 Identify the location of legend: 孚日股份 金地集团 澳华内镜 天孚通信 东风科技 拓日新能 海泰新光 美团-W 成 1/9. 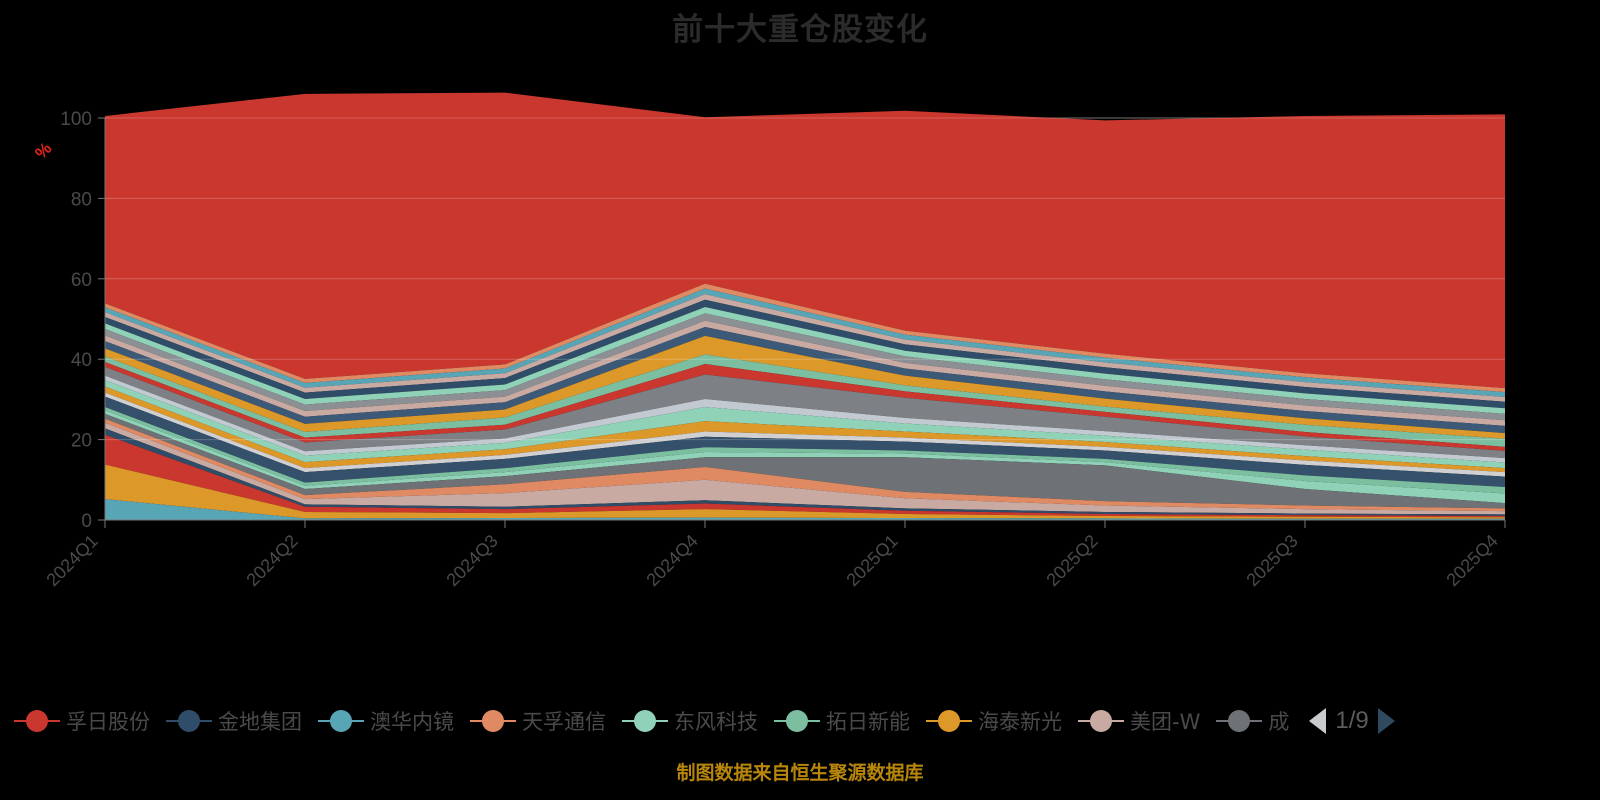
(800, 721).